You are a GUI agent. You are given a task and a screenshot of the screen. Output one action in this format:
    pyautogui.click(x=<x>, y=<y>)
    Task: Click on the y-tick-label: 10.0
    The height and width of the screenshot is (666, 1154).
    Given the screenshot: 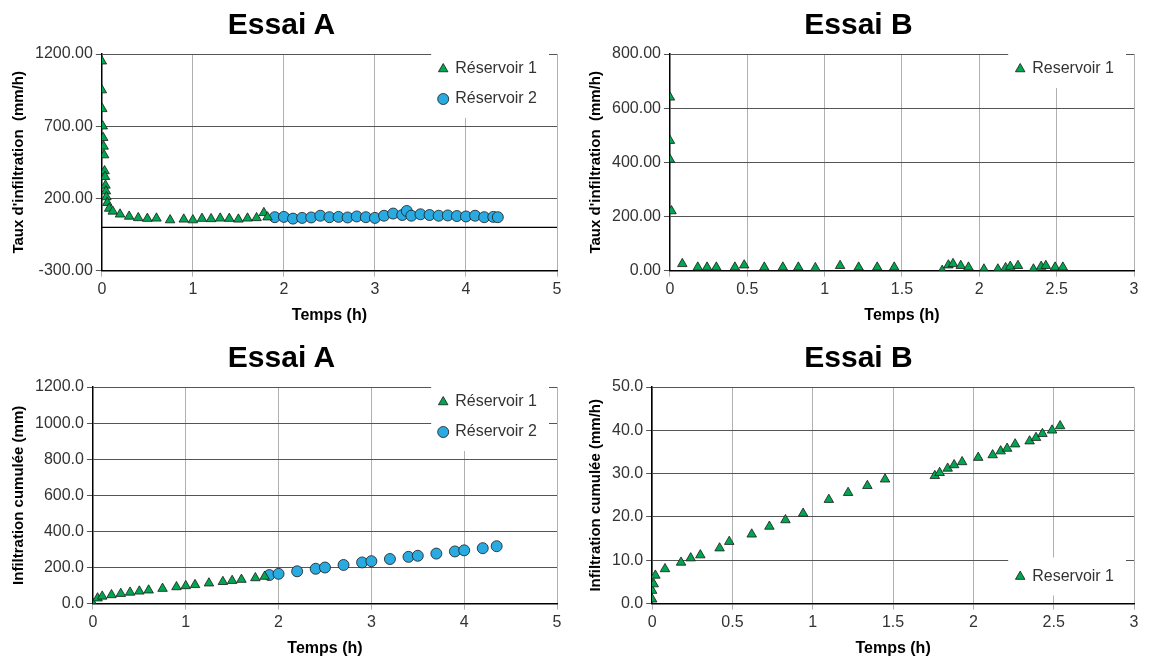 What is the action you would take?
    pyautogui.click(x=628, y=559)
    